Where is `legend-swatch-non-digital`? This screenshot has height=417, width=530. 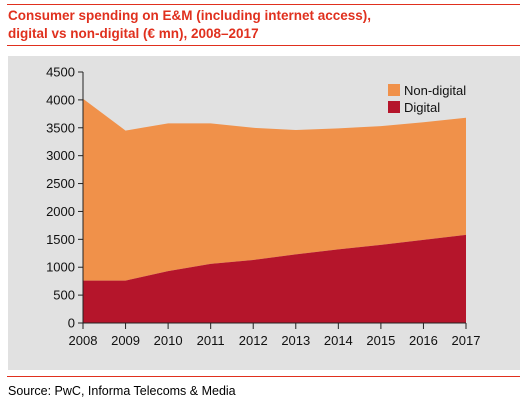
legend-swatch-non-digital is located at coordinates (394, 90).